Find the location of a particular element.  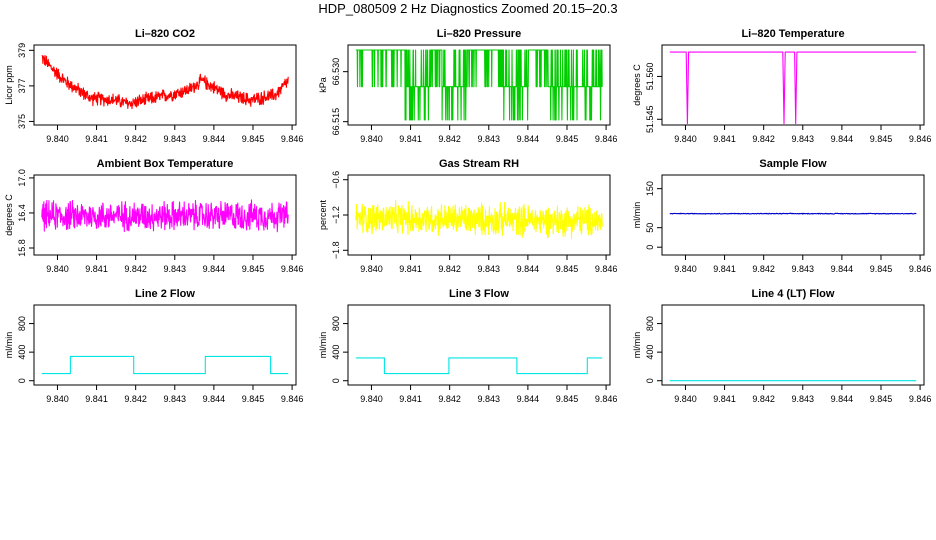

y-tick-label: 50 is located at coordinates (650, 228).